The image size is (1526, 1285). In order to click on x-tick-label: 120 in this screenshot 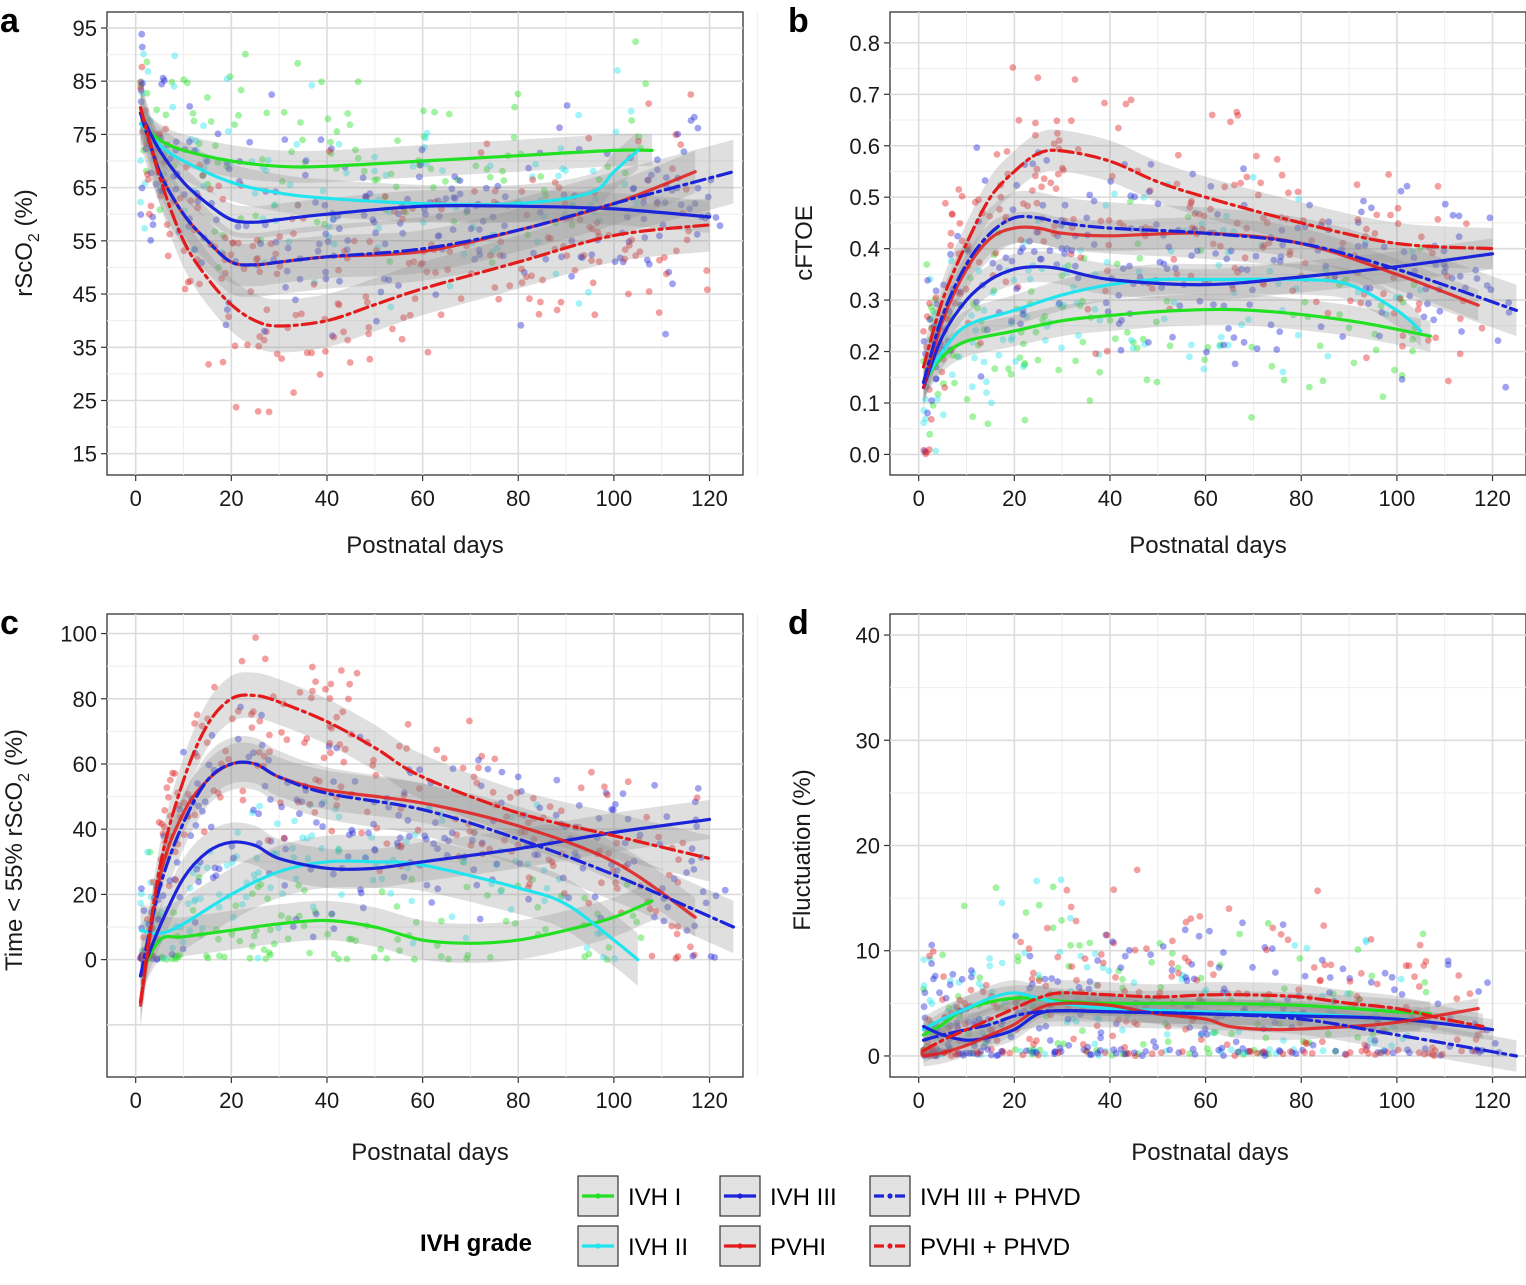, I will do `click(1492, 1100)`.